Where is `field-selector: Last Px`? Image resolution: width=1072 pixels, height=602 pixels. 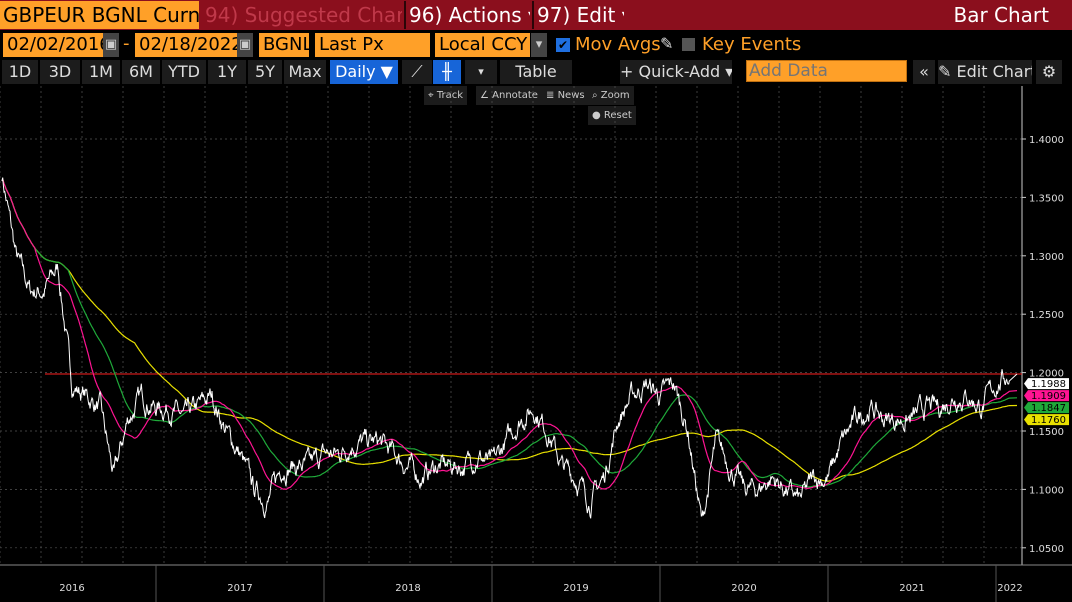
field-selector: Last Px is located at coordinates (372, 45).